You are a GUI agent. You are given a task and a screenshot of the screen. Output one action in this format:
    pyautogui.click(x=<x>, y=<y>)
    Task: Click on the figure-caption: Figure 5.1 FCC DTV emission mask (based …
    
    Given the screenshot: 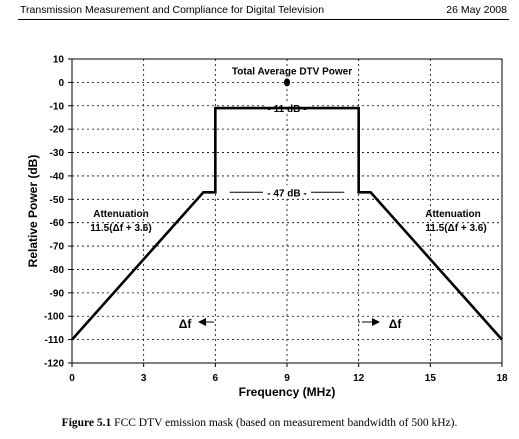 What is the action you would take?
    pyautogui.click(x=259, y=423)
    